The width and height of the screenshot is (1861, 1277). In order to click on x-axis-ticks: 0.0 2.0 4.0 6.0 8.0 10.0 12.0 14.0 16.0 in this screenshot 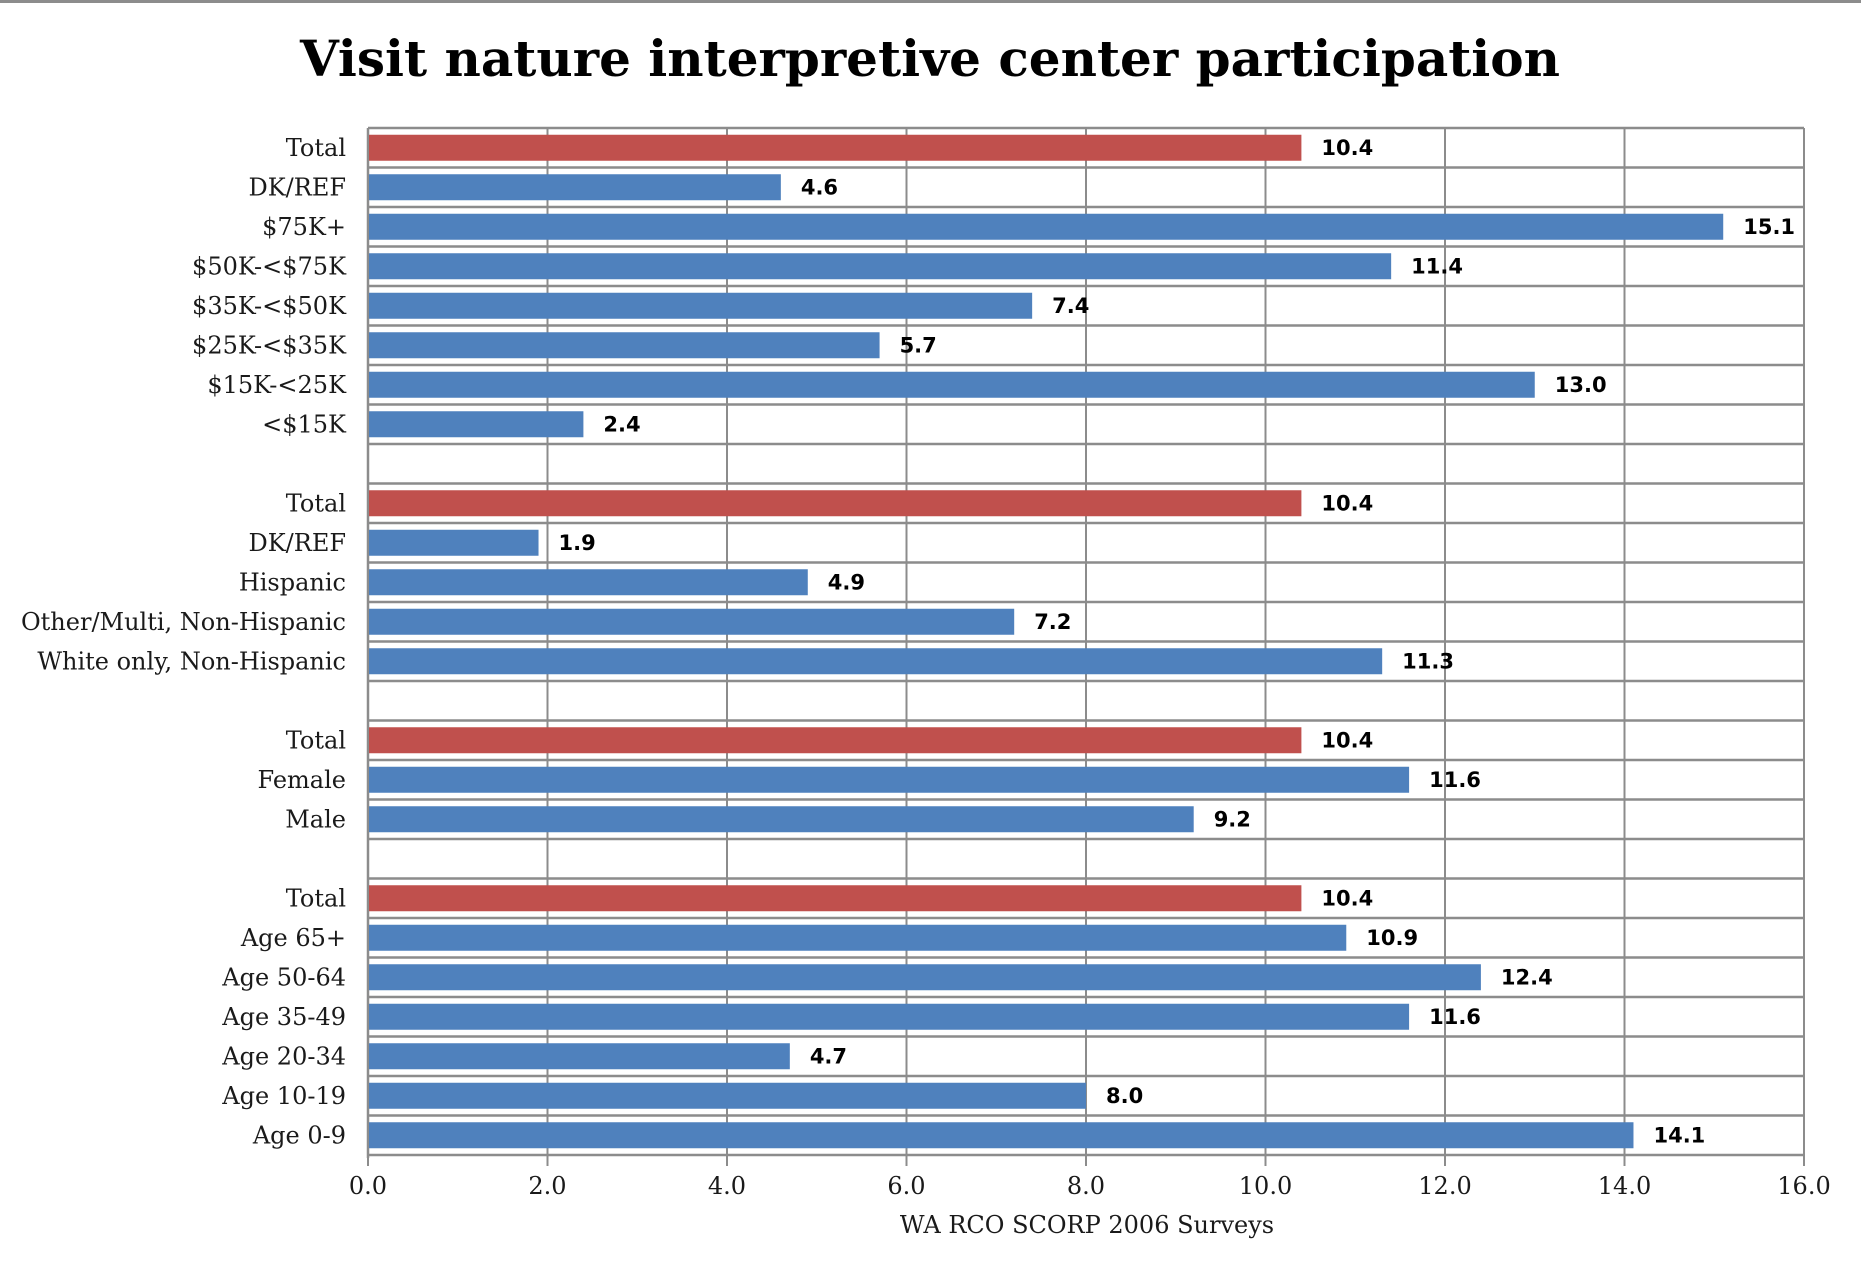, I will do `click(1090, 1186)`.